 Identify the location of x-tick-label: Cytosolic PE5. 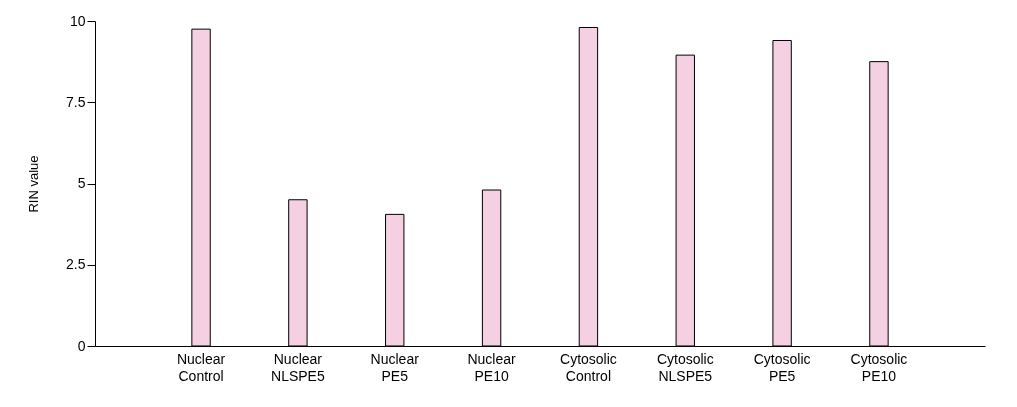
(782, 367).